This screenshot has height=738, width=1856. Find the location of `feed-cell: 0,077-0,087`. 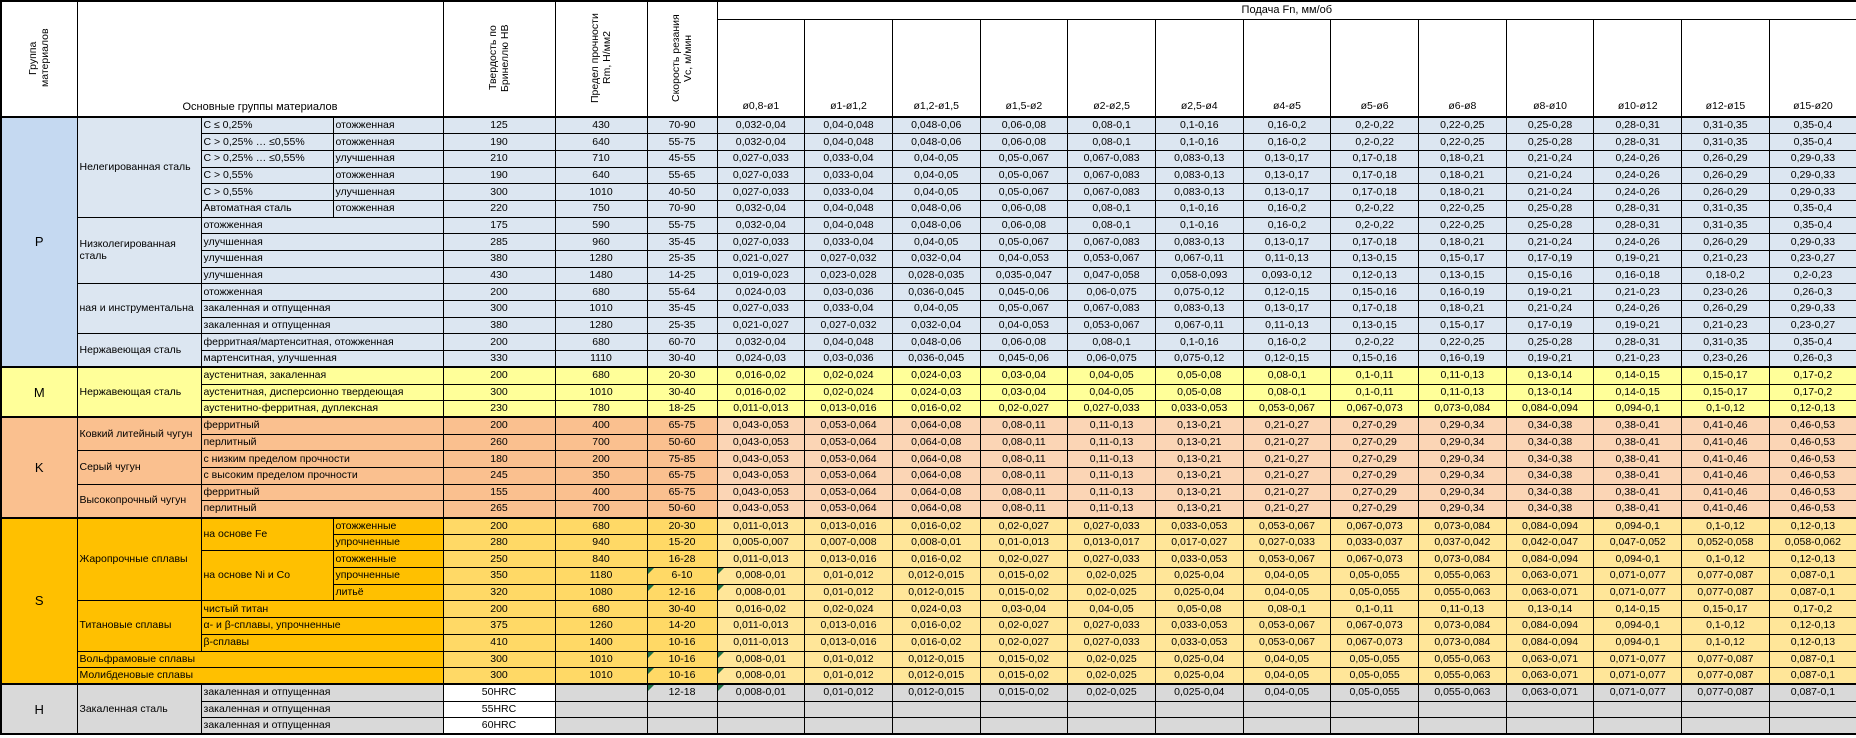

feed-cell: 0,077-0,087 is located at coordinates (1725, 659).